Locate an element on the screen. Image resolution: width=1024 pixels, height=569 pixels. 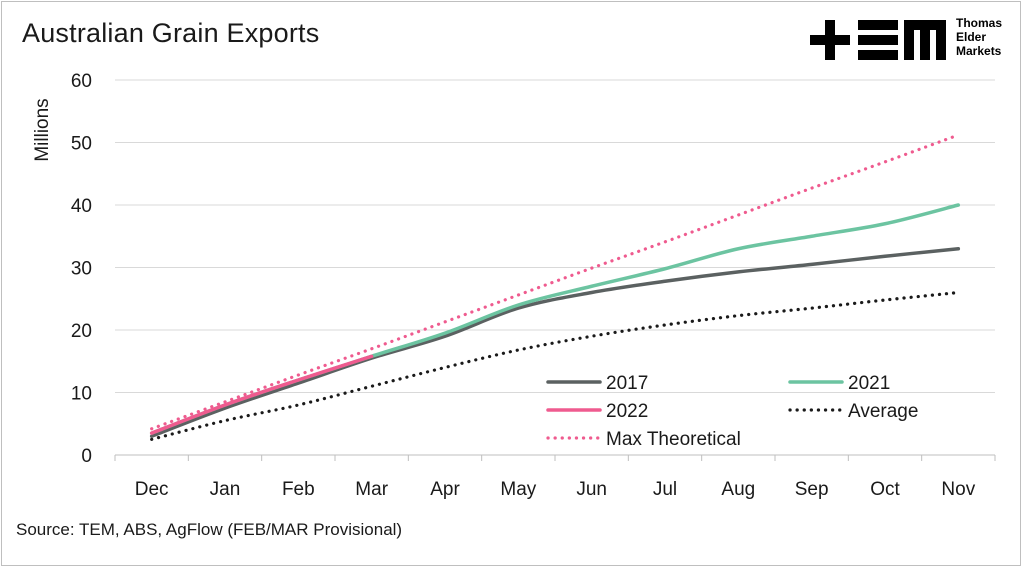
y-tick-label: 20 is located at coordinates (81, 331).